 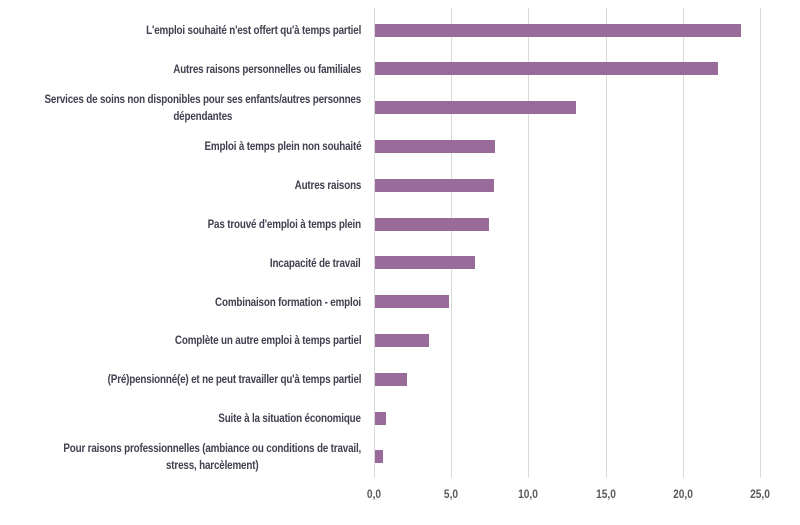 I want to click on x-tick-label: 0,0, so click(x=374, y=494).